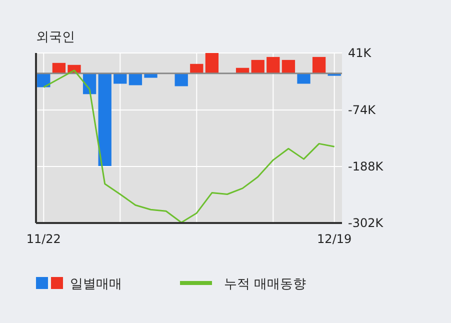 Image resolution: width=451 pixels, height=323 pixels. I want to click on y-tick-label: -74K, so click(362, 109).